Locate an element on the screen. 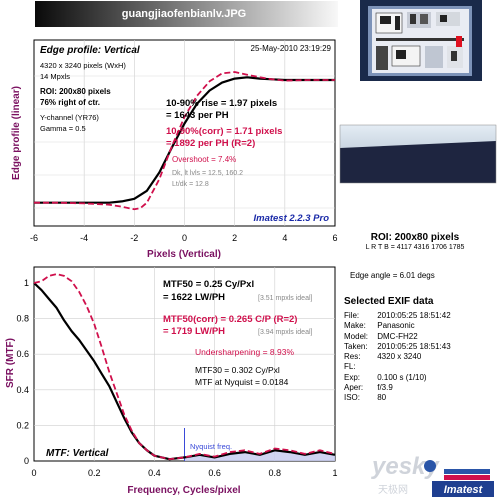  mtf-x-tick-label: 1 is located at coordinates (334, 473).